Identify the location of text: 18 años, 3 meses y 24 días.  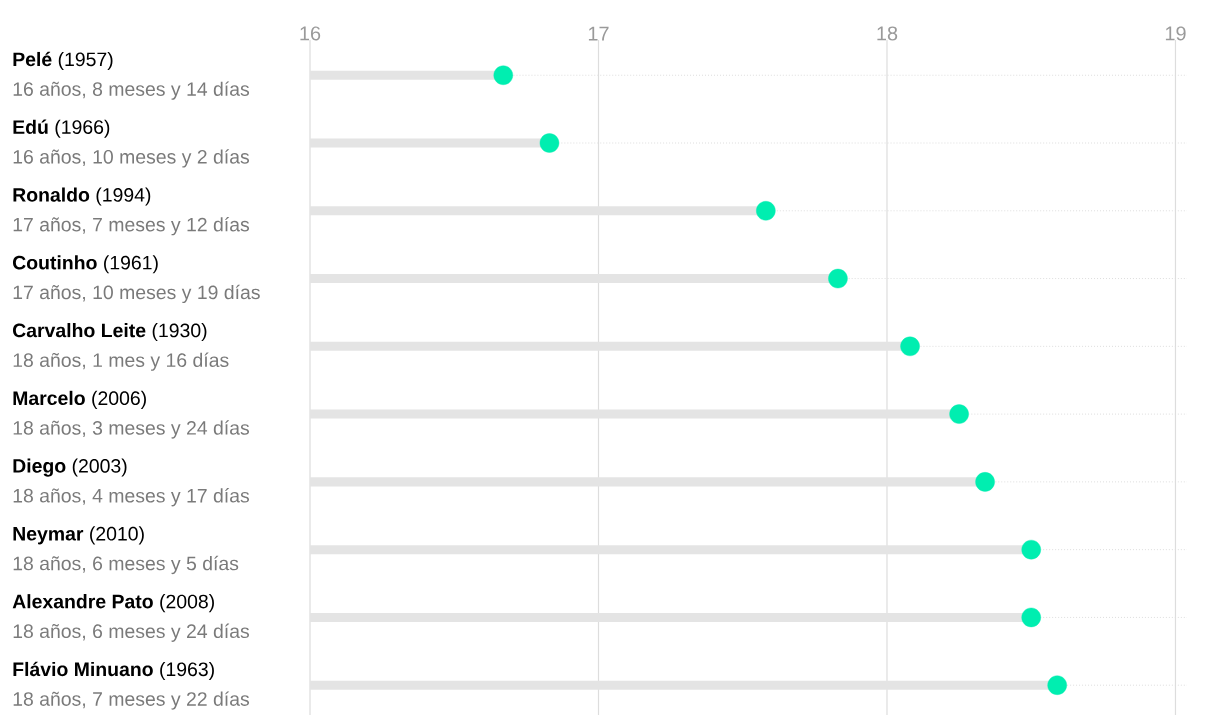
(131, 429).